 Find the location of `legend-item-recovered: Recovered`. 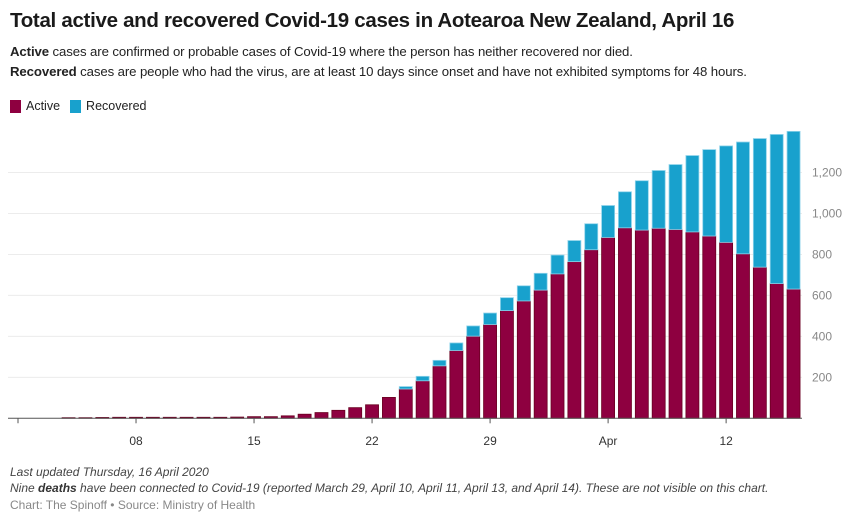

legend-item-recovered: Recovered is located at coordinates (108, 106).